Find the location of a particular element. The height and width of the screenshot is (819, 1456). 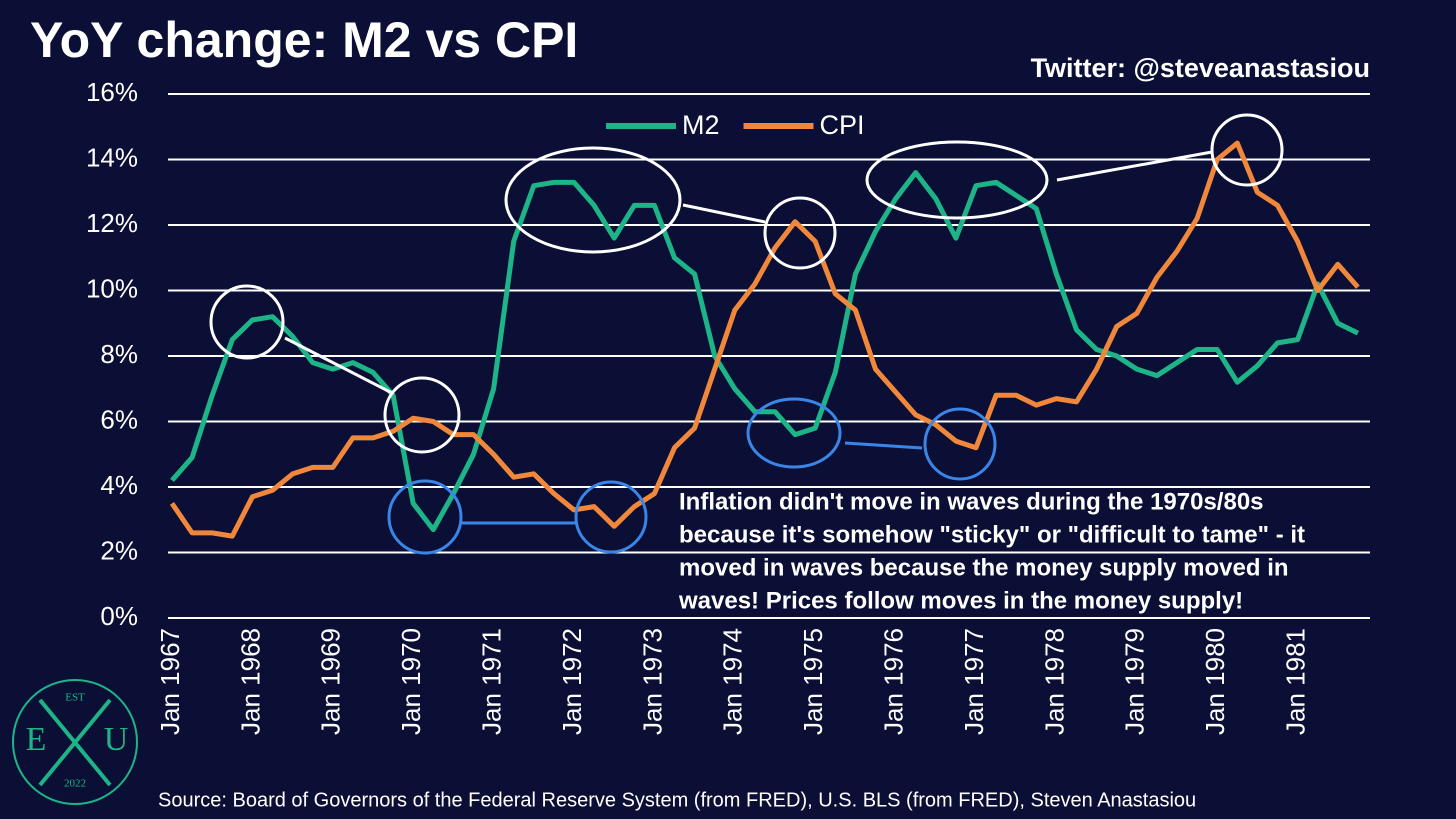

x-tick-label: Jan 1977 is located at coordinates (974, 681).